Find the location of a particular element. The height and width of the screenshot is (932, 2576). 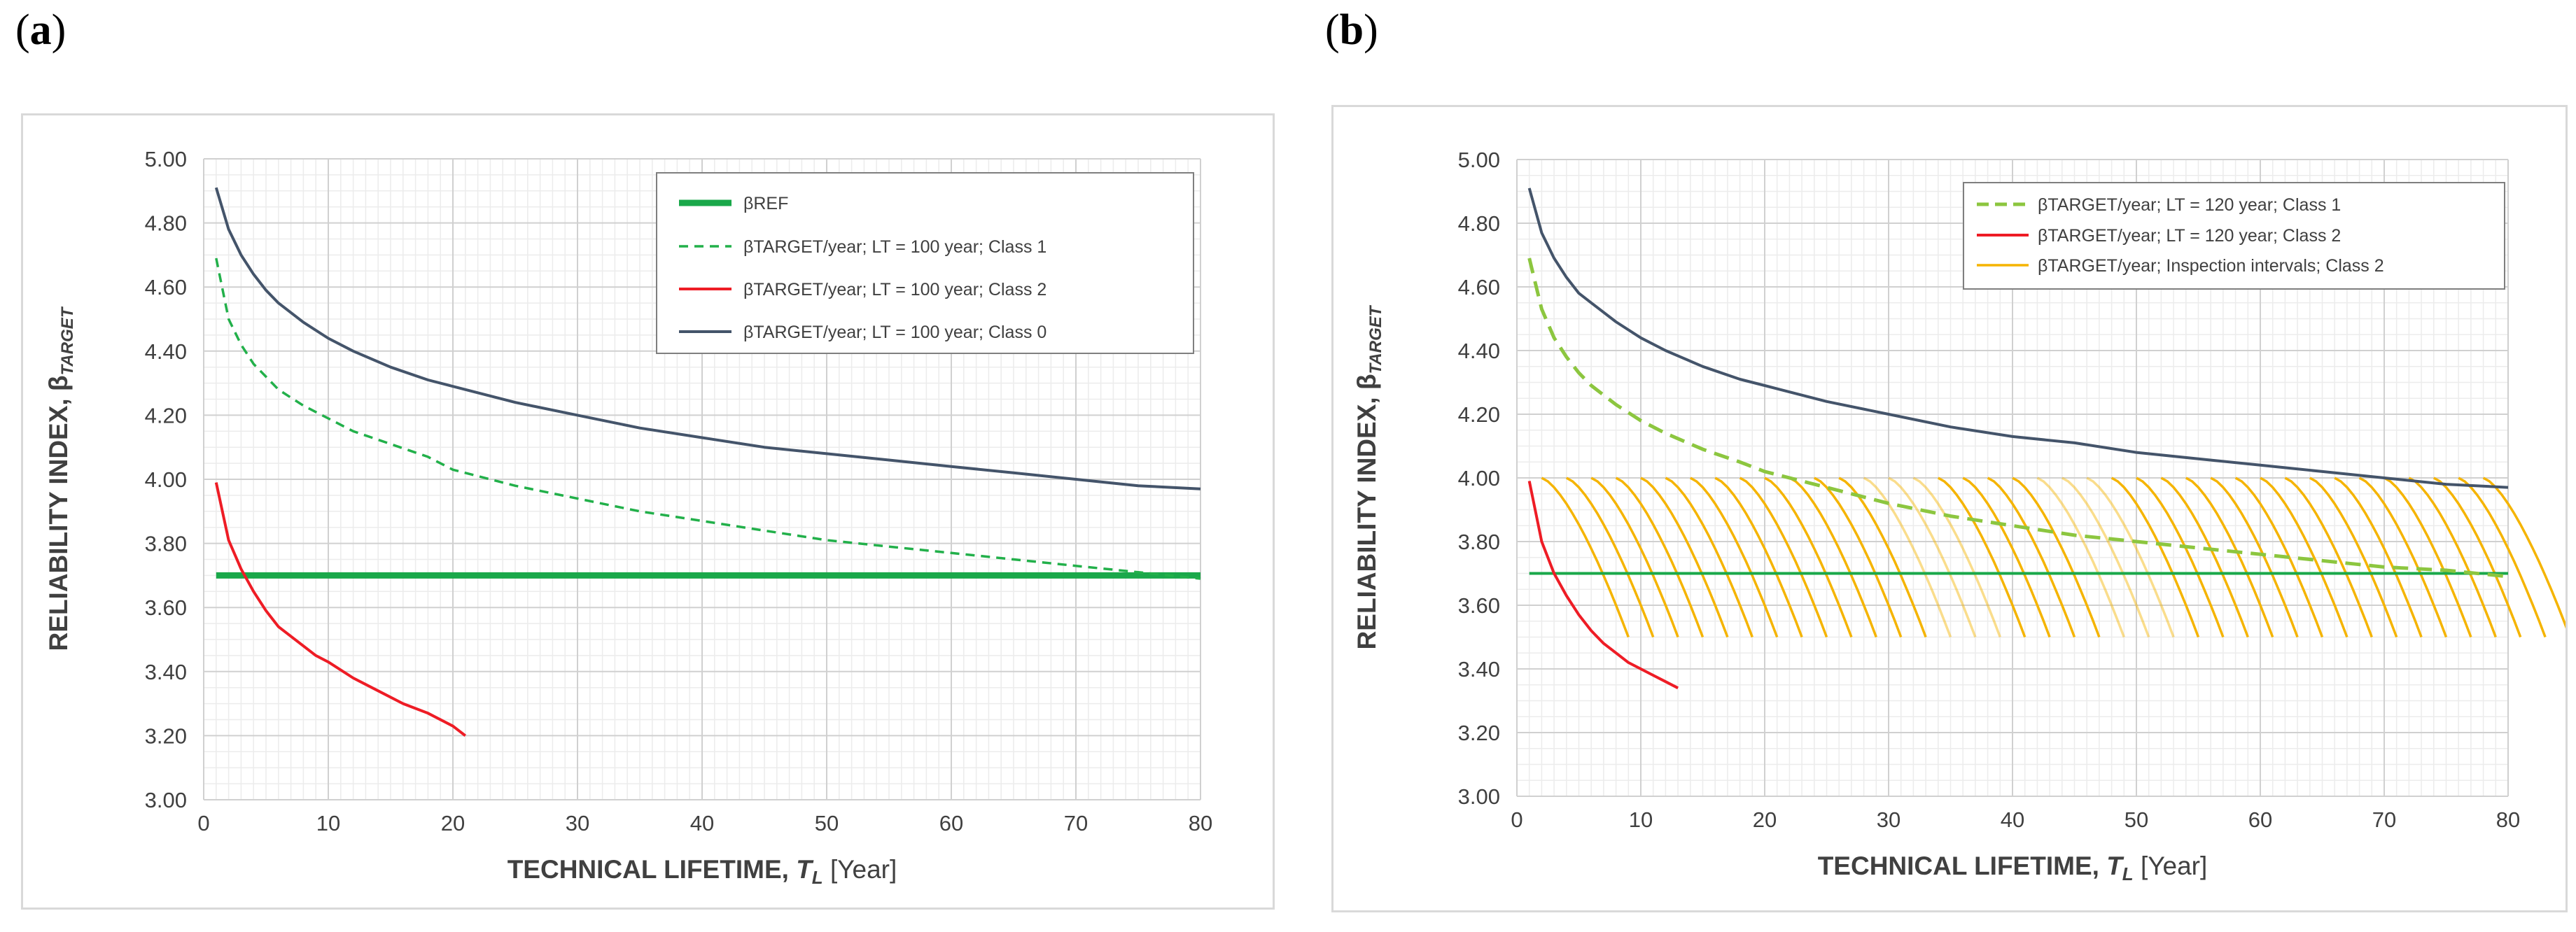

panel-label-a: (a) is located at coordinates (40, 30).